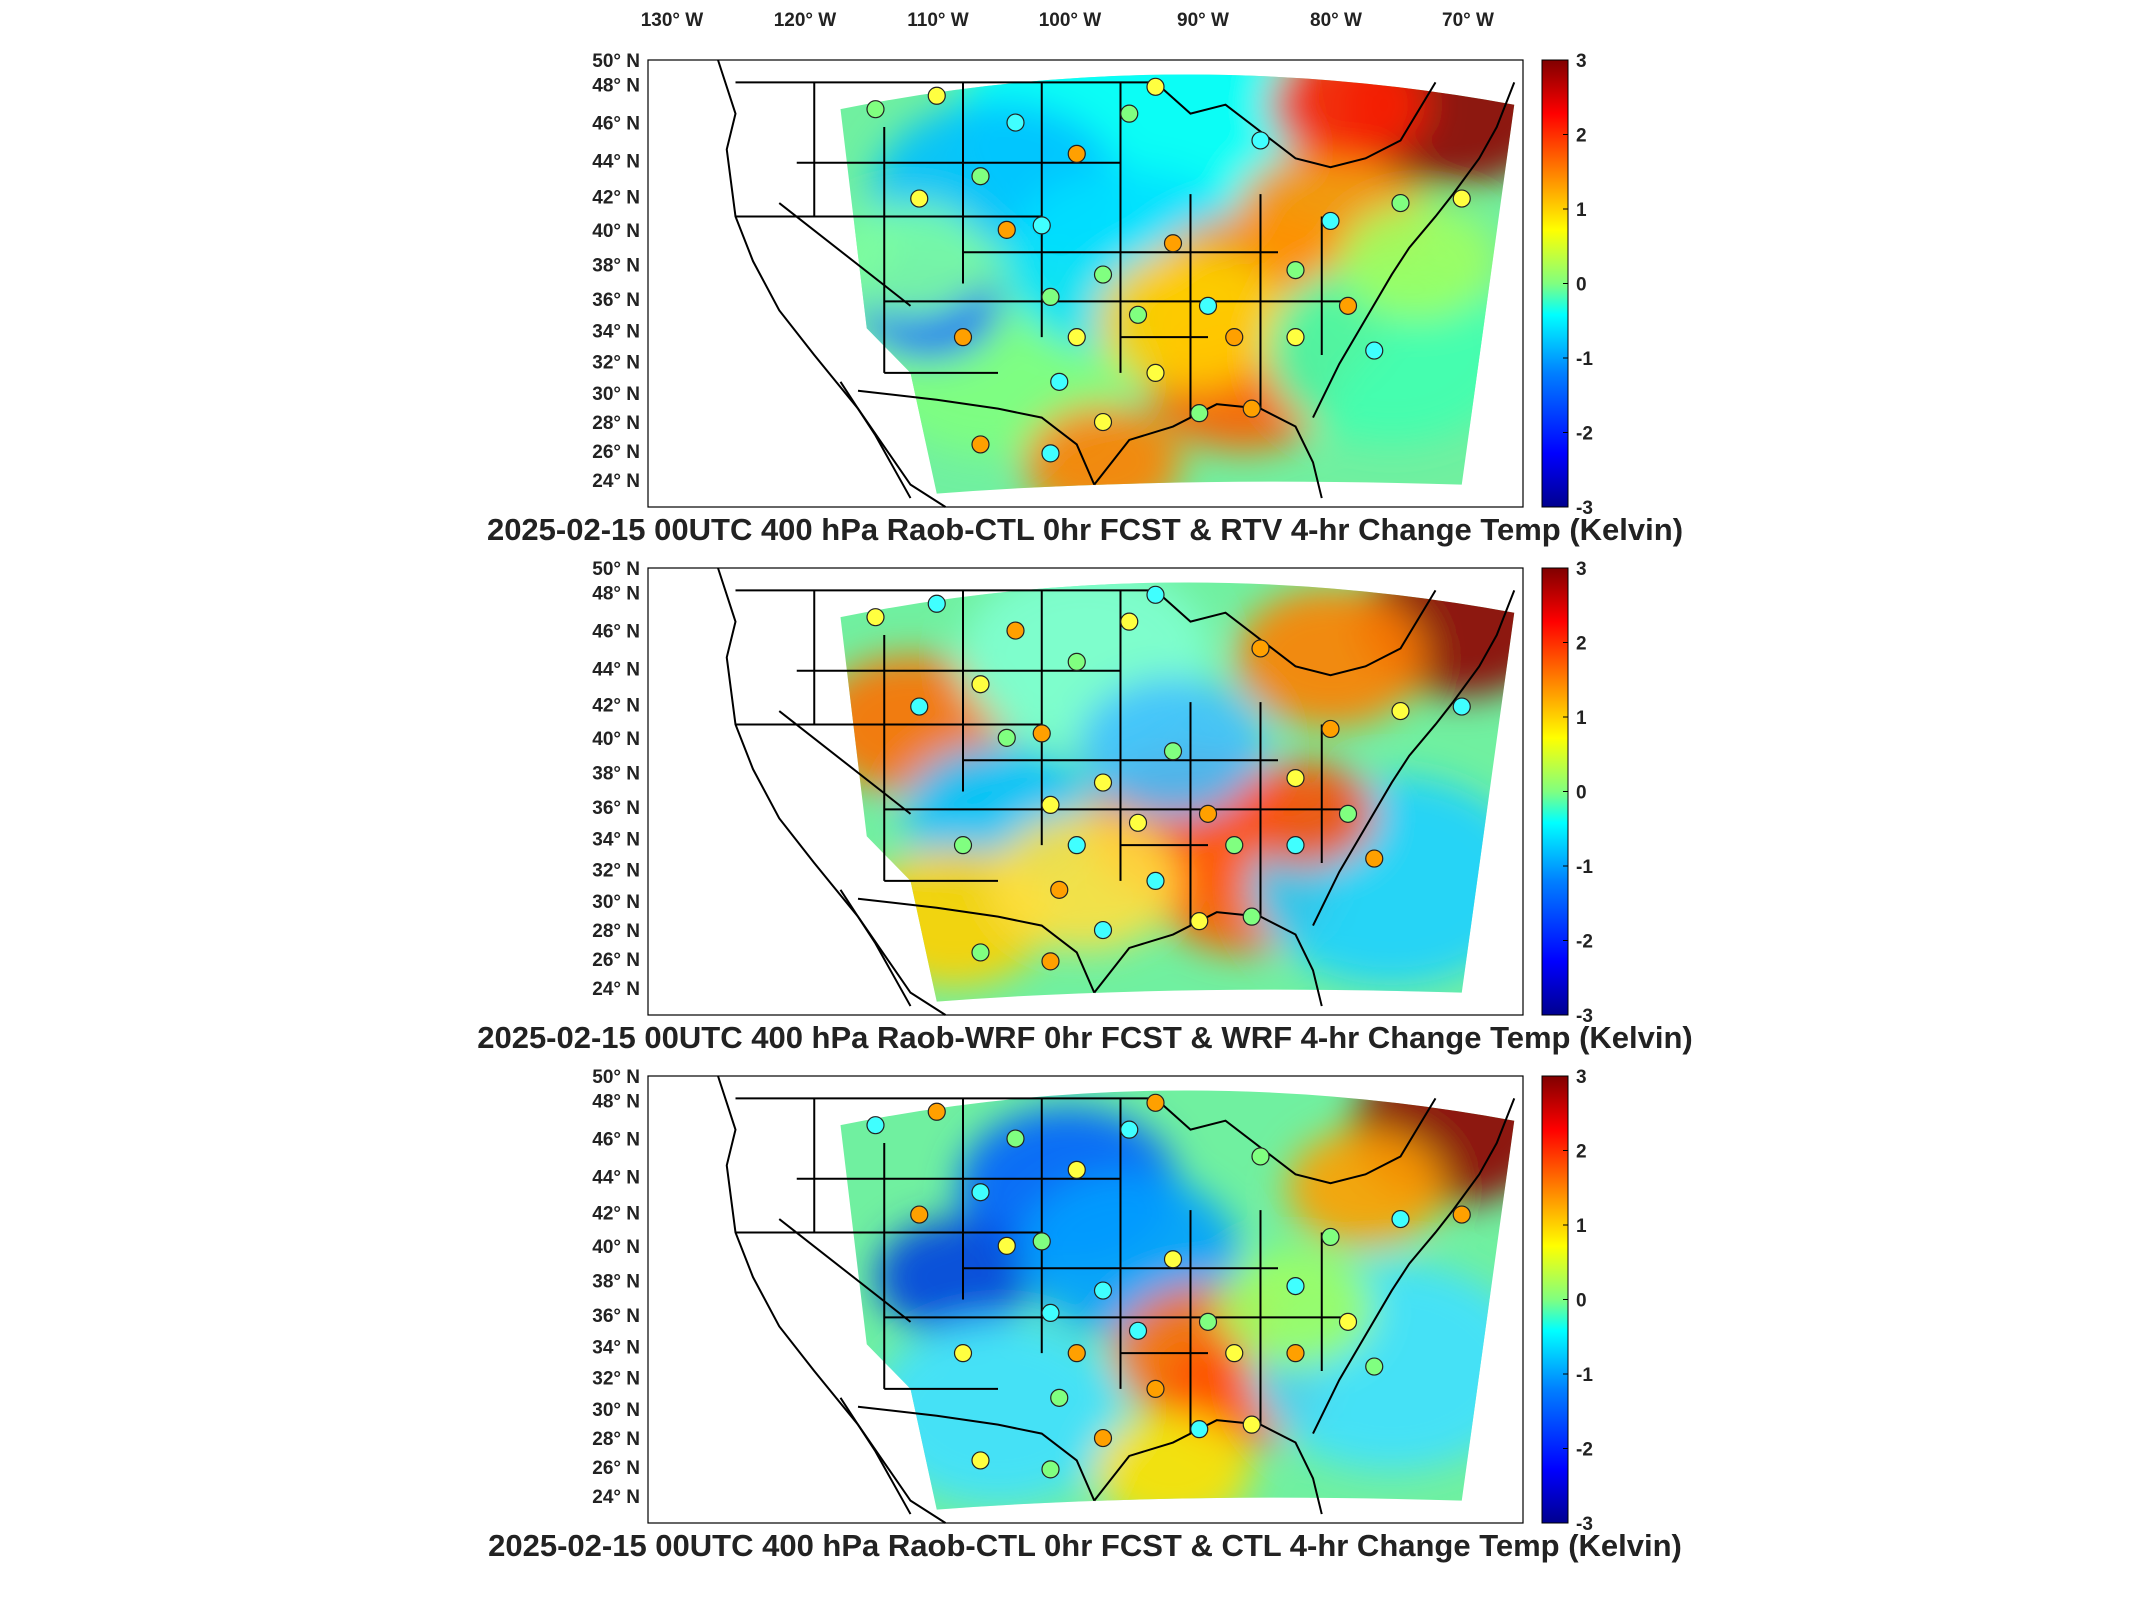 The image size is (2133, 1600). Describe the element at coordinates (672, 20) in the screenshot. I see `longitude-label: 130° W` at that location.